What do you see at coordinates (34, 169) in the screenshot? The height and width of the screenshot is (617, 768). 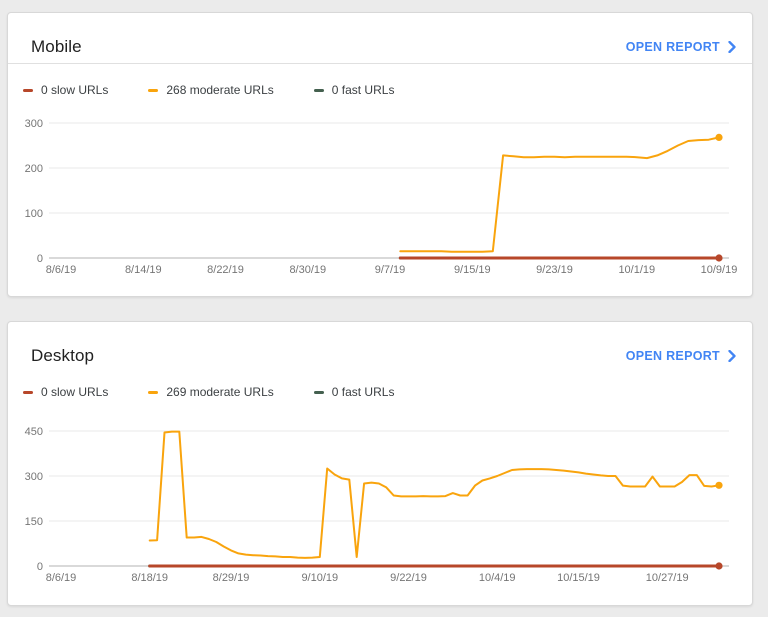 I see `svg-text: 200` at bounding box center [34, 169].